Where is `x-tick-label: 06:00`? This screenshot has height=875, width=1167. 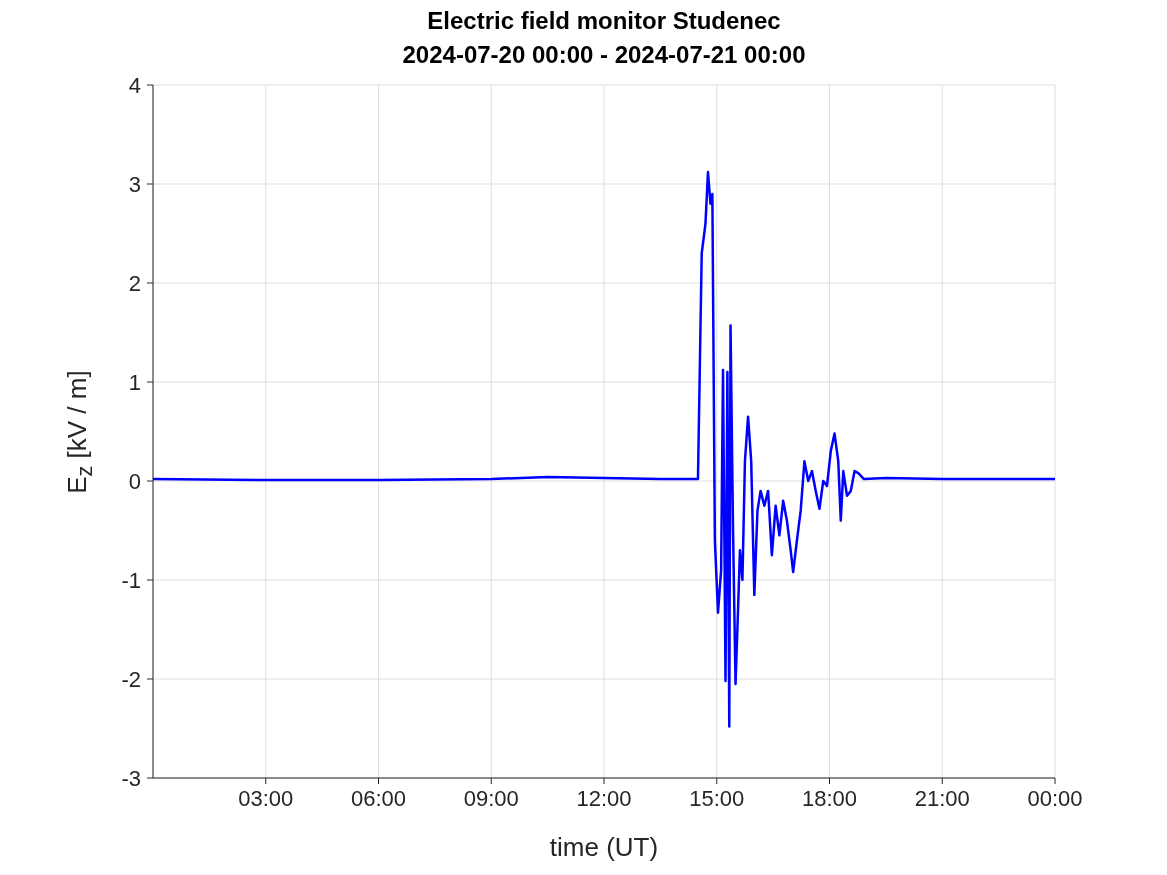 x-tick-label: 06:00 is located at coordinates (378, 798).